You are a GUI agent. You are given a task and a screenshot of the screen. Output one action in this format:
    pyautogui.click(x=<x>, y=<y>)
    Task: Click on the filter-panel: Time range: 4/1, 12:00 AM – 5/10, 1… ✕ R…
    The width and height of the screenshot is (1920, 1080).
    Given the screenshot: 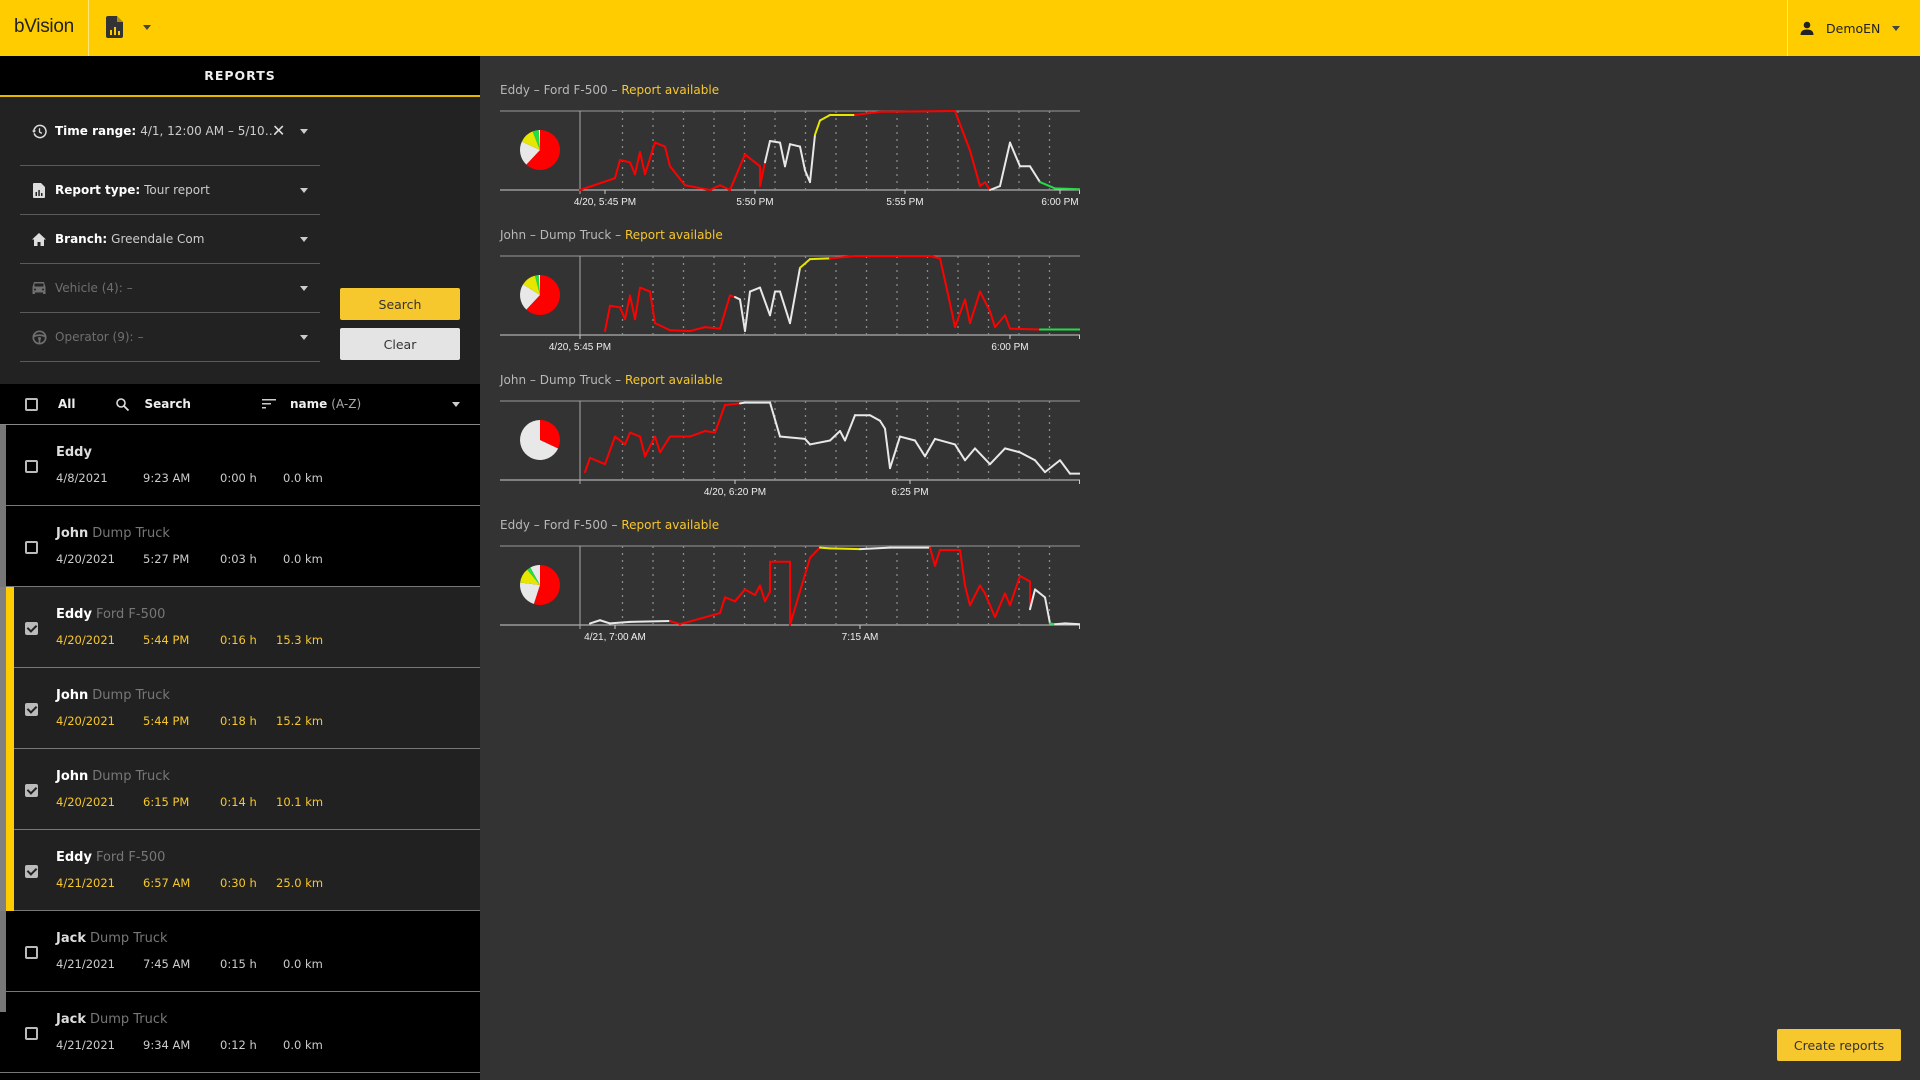 What is the action you would take?
    pyautogui.click(x=240, y=240)
    